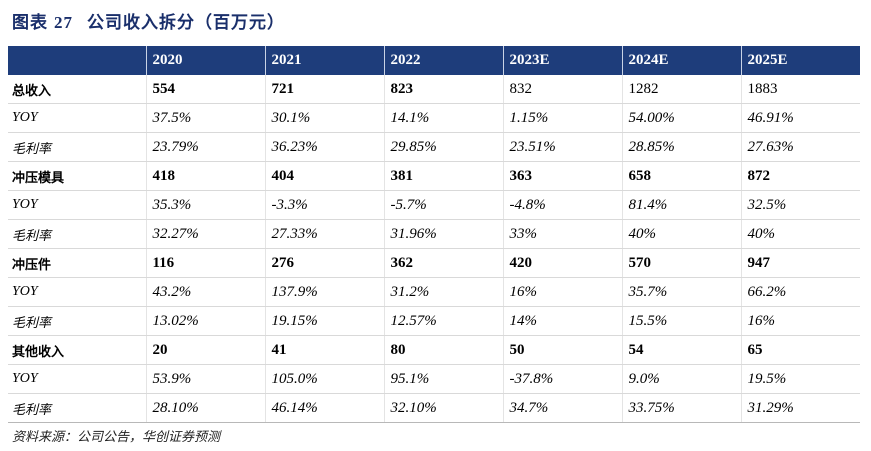  Describe the element at coordinates (434, 89) in the screenshot. I see `table-row-total-revenue: 总收入 554 721 823 832 1282 1883` at that location.